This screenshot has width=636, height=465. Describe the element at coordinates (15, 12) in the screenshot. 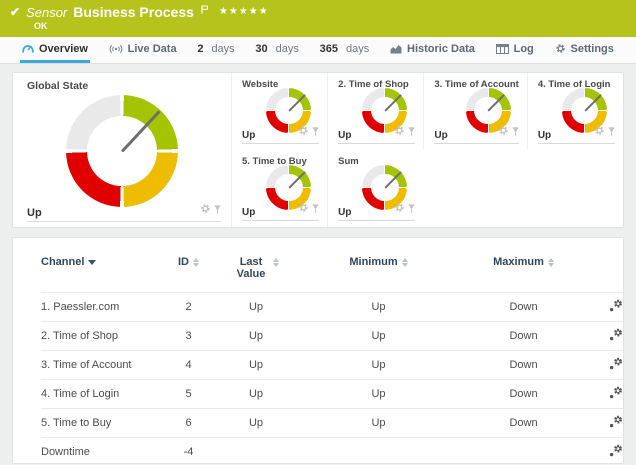

I see `status-ok-check-icon: ✔` at that location.